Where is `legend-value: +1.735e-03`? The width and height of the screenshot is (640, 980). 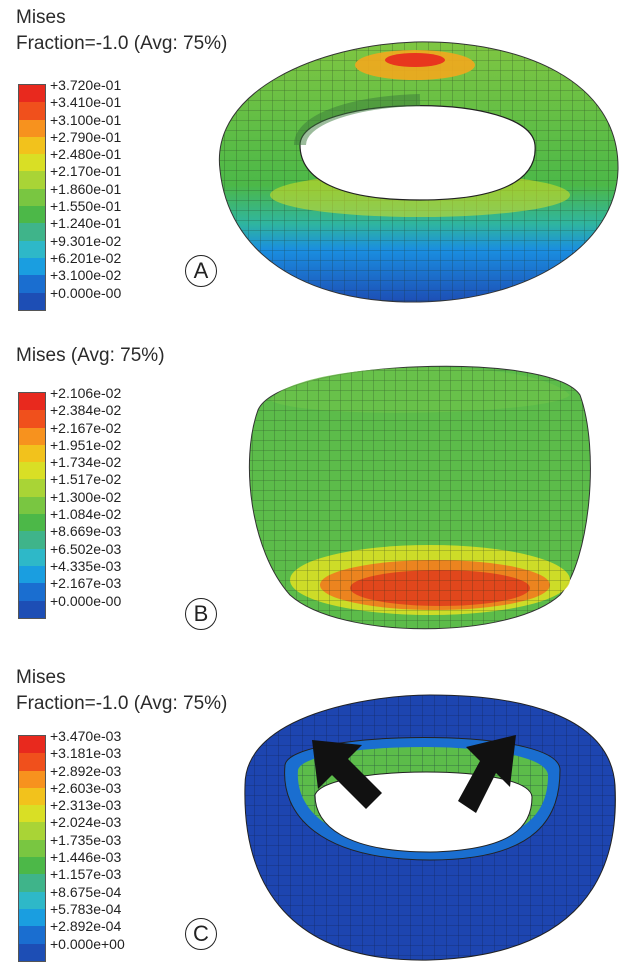 legend-value: +1.735e-03 is located at coordinates (86, 839).